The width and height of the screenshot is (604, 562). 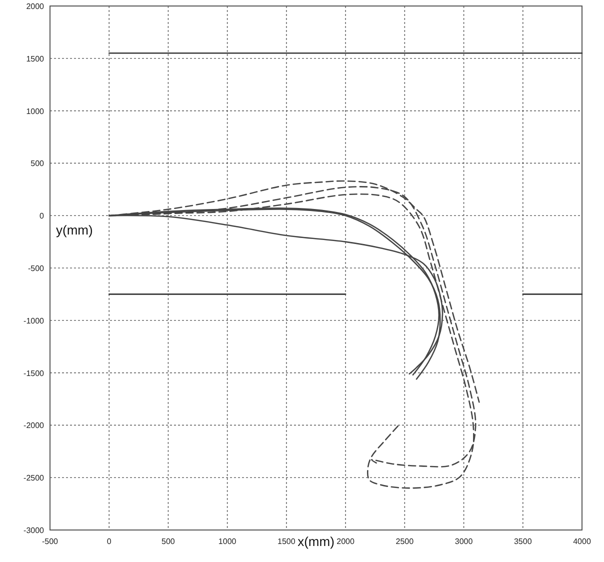 I want to click on x-tick-label: 0, so click(x=109, y=541).